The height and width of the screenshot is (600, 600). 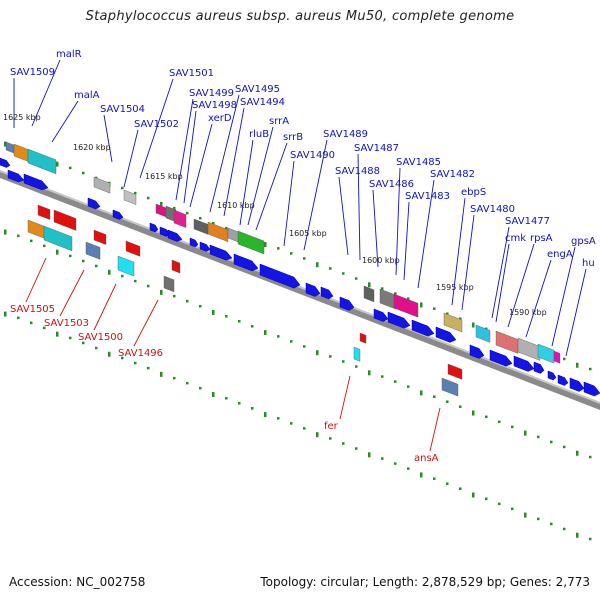 I want to click on forward-gene-label: SAV1509, so click(x=32, y=72).